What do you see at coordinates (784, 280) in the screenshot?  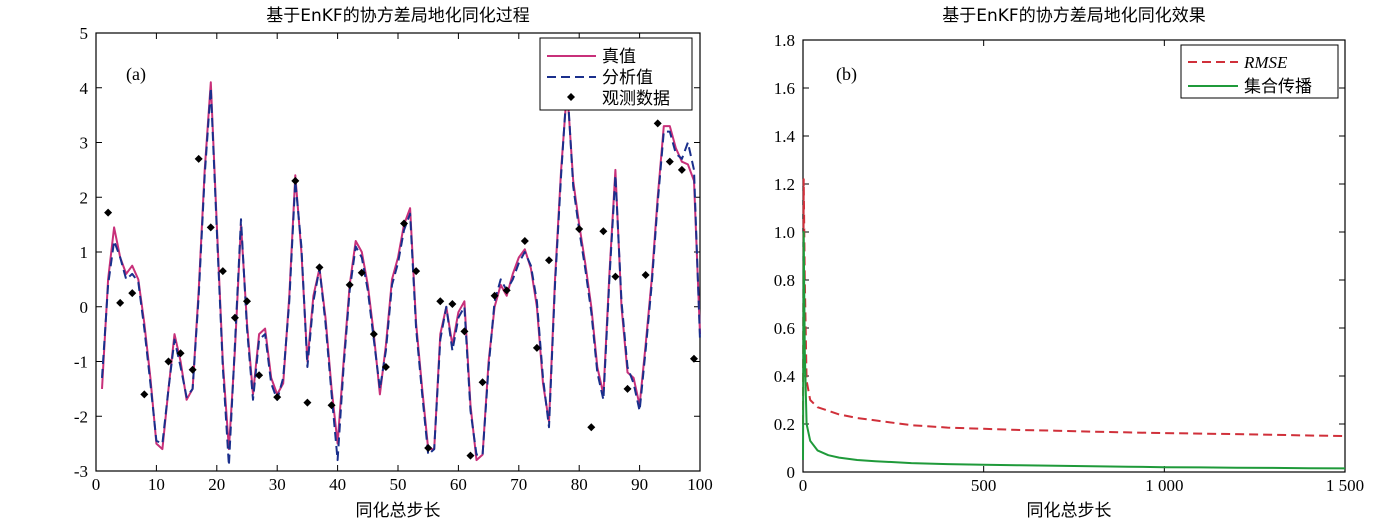 I see `panel-b-ytick-label: 0.8` at bounding box center [784, 280].